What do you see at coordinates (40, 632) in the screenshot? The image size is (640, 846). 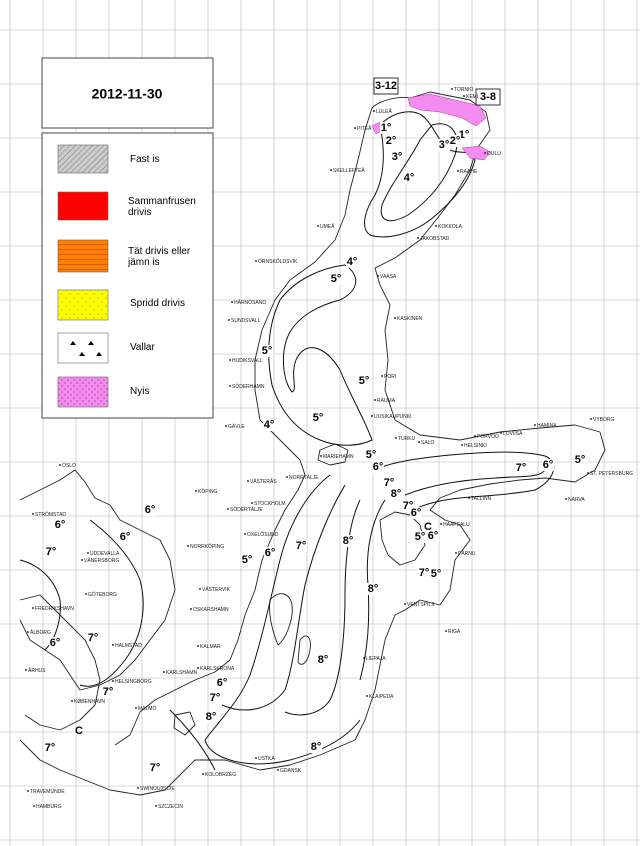 I see `place-name: ÅLBORG` at bounding box center [40, 632].